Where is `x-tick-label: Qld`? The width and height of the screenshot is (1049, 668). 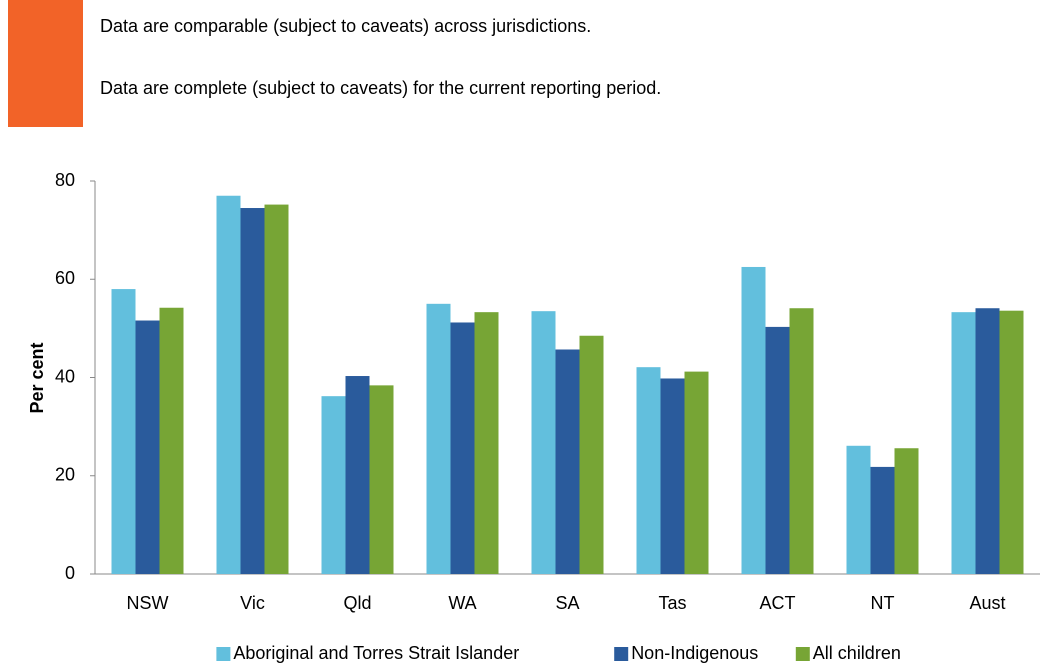
x-tick-label: Qld is located at coordinates (357, 603).